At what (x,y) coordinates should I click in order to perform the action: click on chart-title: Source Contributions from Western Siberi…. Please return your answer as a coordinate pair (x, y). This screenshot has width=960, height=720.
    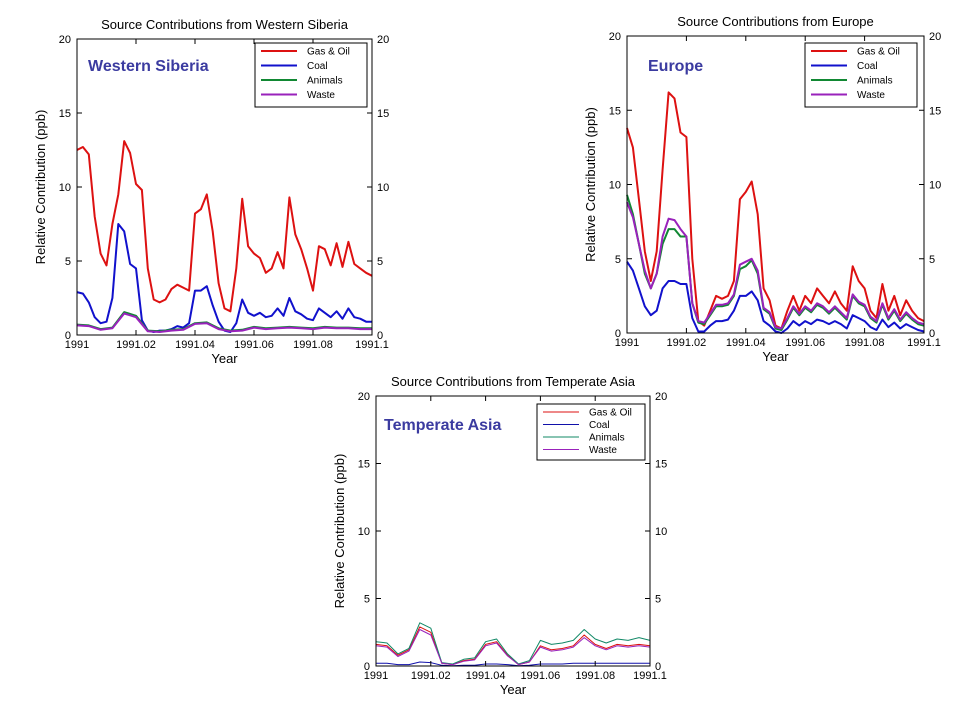
    Looking at the image, I should click on (225, 24).